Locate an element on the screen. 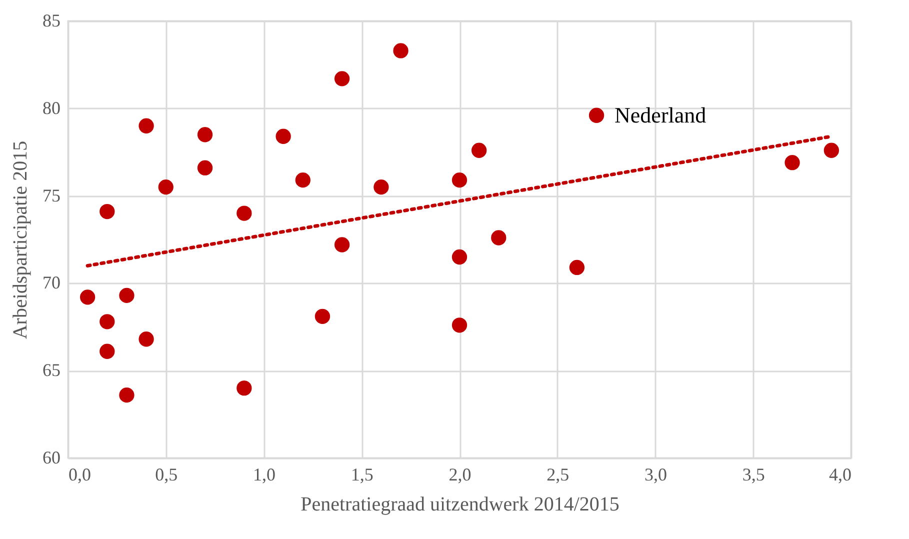  x-tick-label: 1,5 is located at coordinates (362, 474).